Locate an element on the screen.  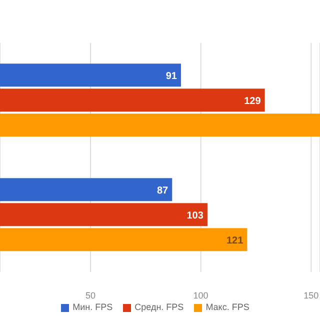
legend-label: Средн. FPS is located at coordinates (159, 307).